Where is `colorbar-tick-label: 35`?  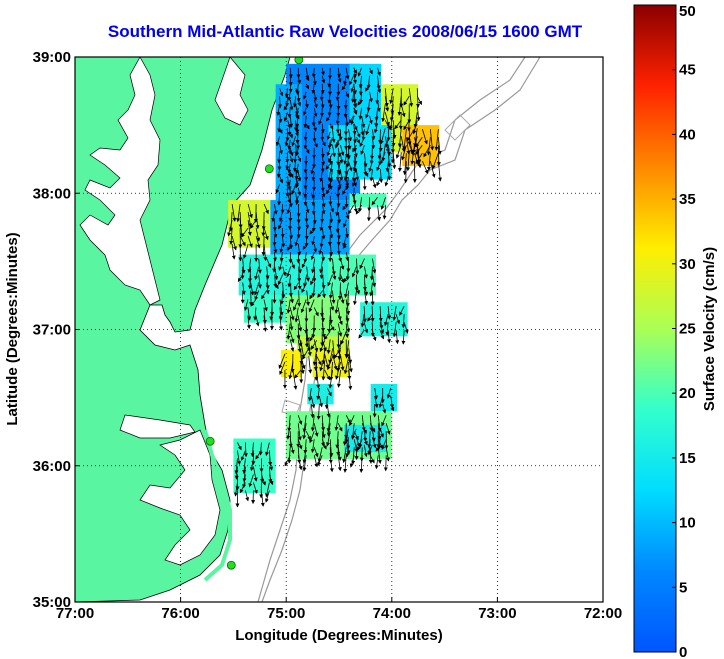 colorbar-tick-label: 35 is located at coordinates (687, 199).